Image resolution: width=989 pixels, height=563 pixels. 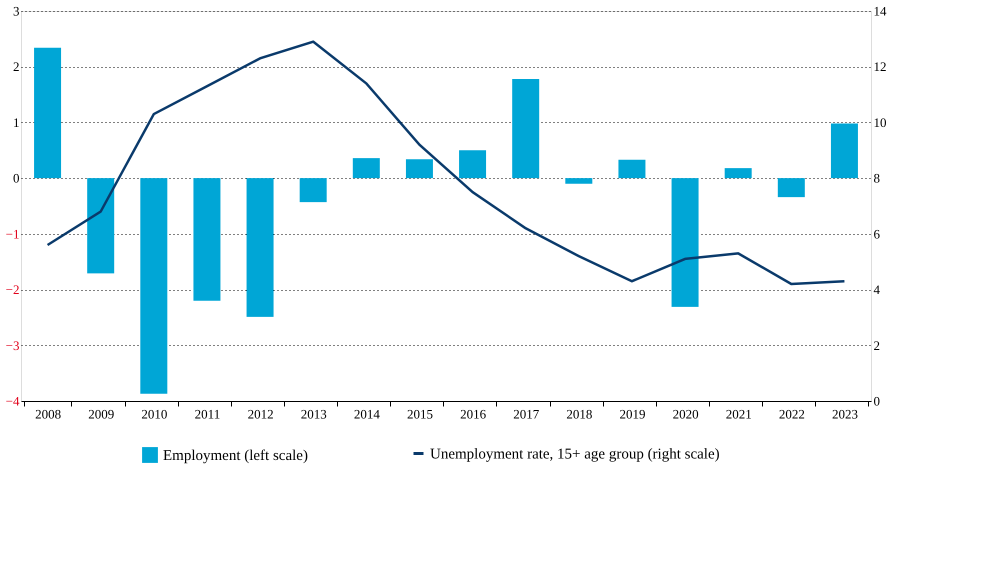 I want to click on x-tick-label: 2022, so click(x=791, y=414).